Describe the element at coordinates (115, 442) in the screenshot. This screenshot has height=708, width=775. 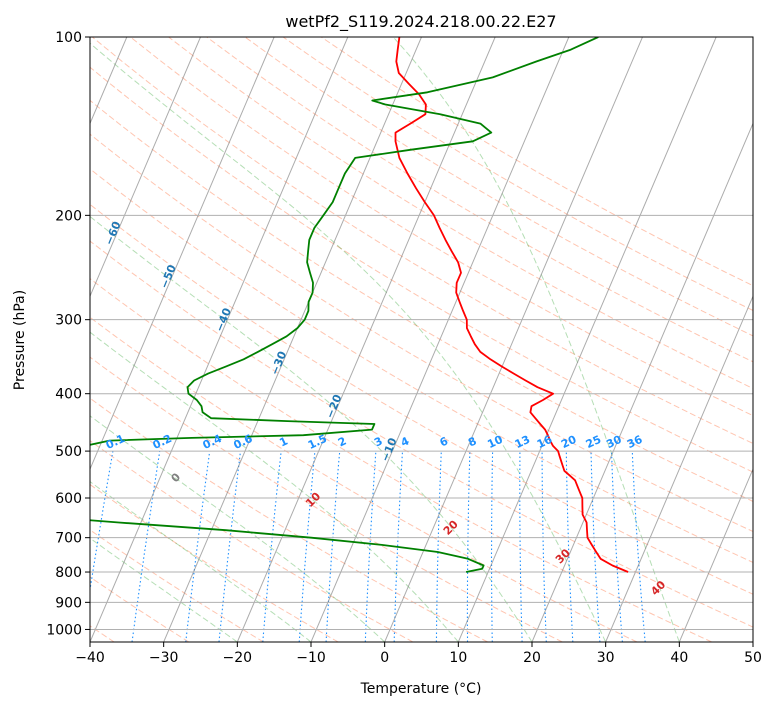
I see `mixing-ratio-label: 0.1` at that location.